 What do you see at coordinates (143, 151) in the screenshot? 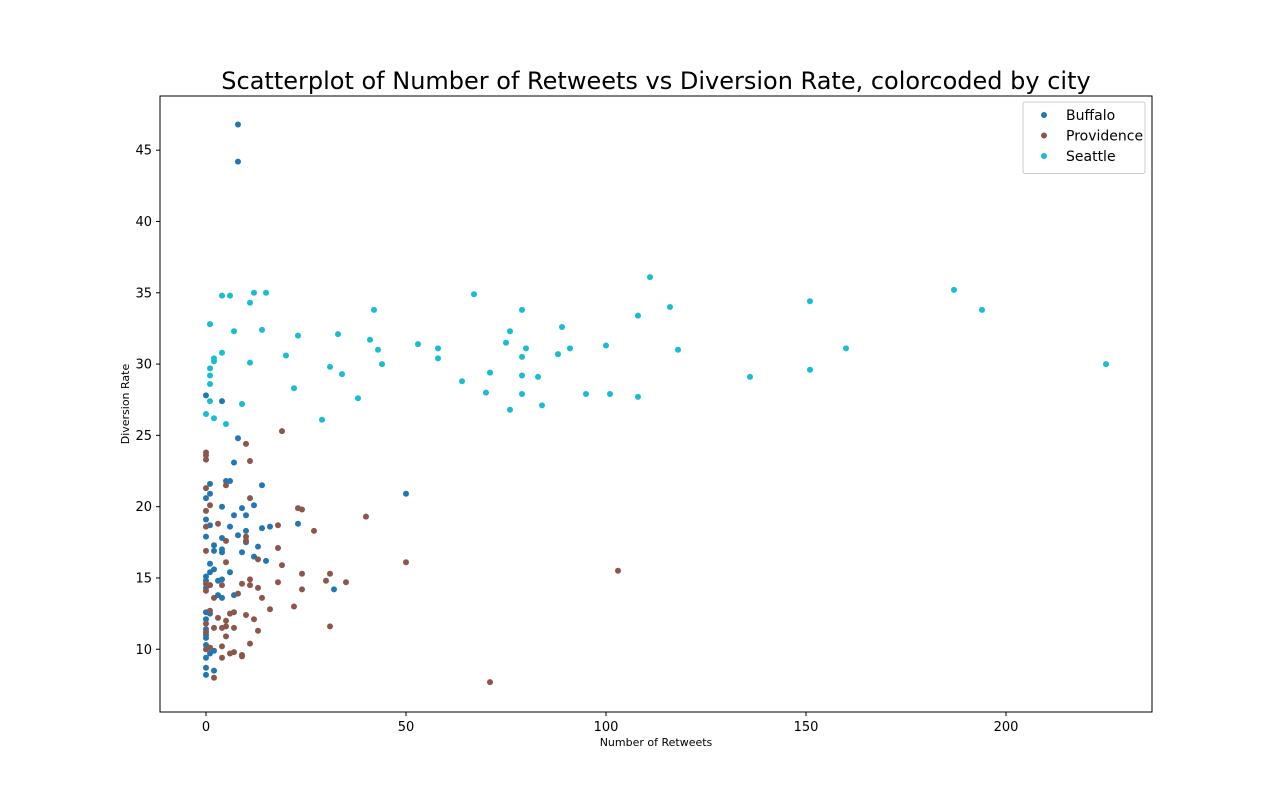
I see `y-tick-label: 45` at bounding box center [143, 151].